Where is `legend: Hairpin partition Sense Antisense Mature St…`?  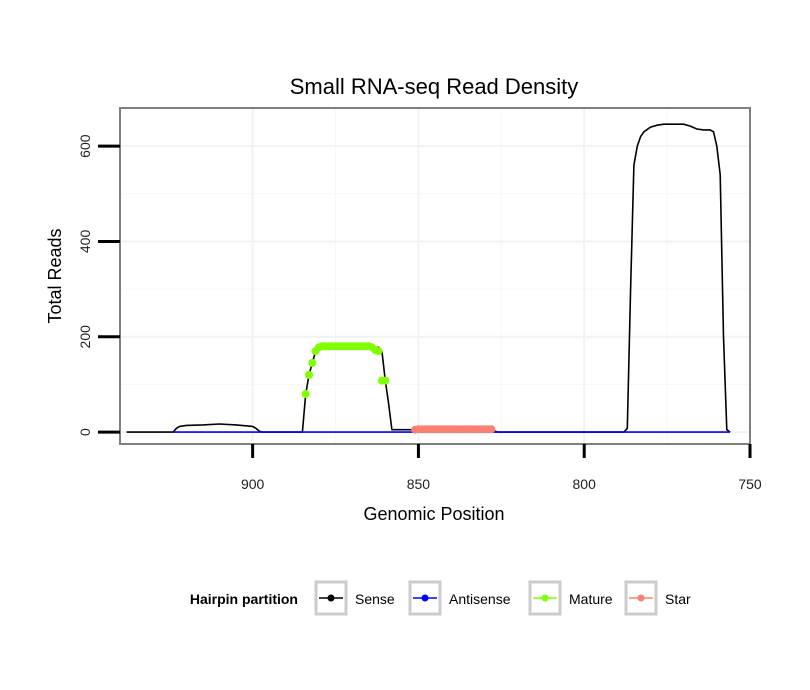
legend: Hairpin partition Sense Antisense Mature St… is located at coordinates (440, 598).